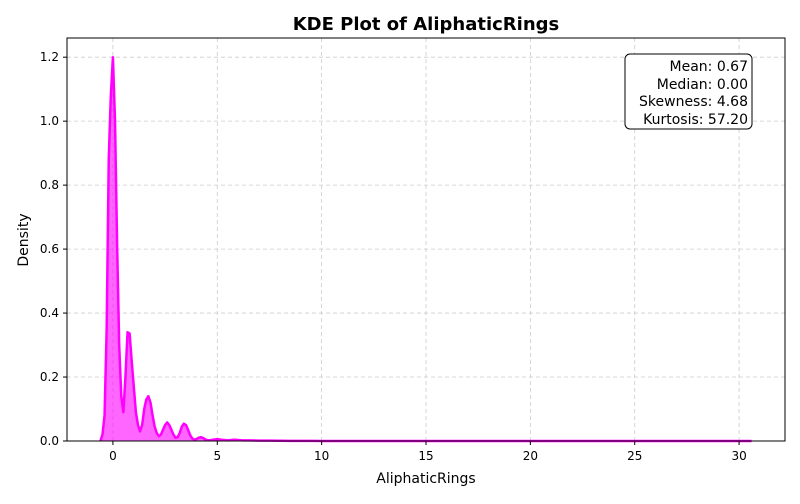  What do you see at coordinates (425, 479) in the screenshot?
I see `x-axis-label: AliphaticRings` at bounding box center [425, 479].